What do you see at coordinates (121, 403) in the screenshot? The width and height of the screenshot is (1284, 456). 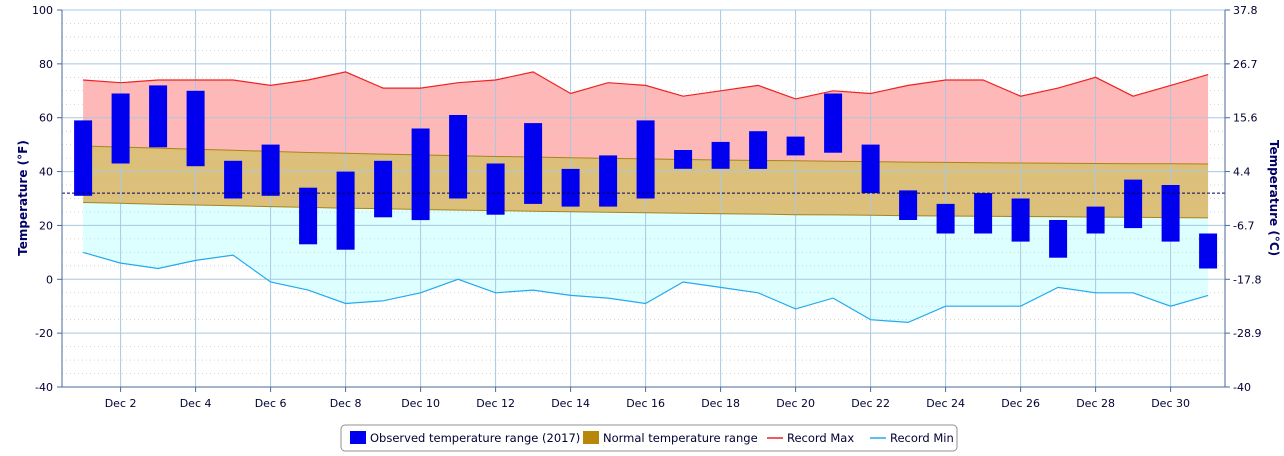 I see `x-tick-label: Dec 2` at bounding box center [121, 403].